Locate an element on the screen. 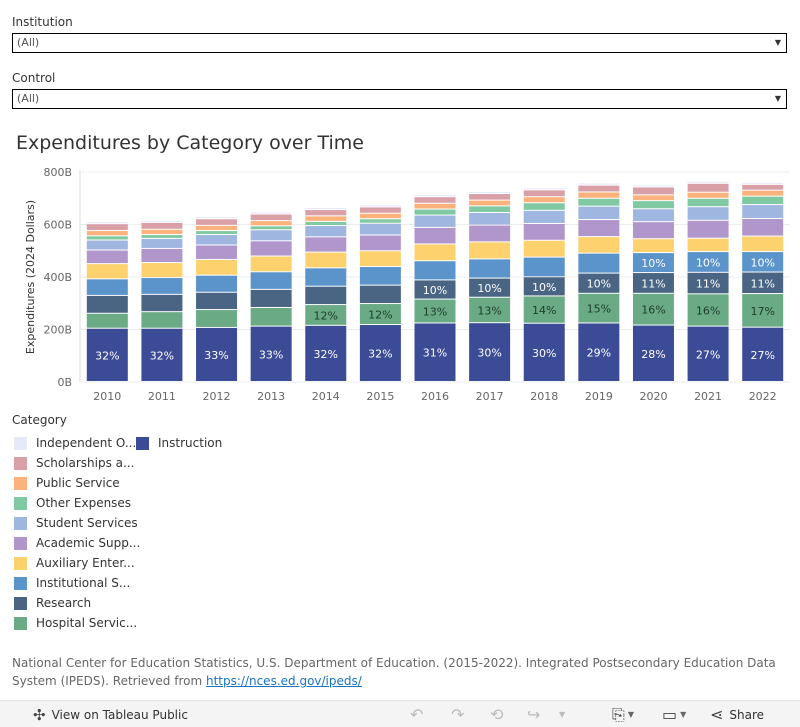 The image size is (800, 727). bar-stack-2020: 28% 16% 11% 10% is located at coordinates (653, 283).